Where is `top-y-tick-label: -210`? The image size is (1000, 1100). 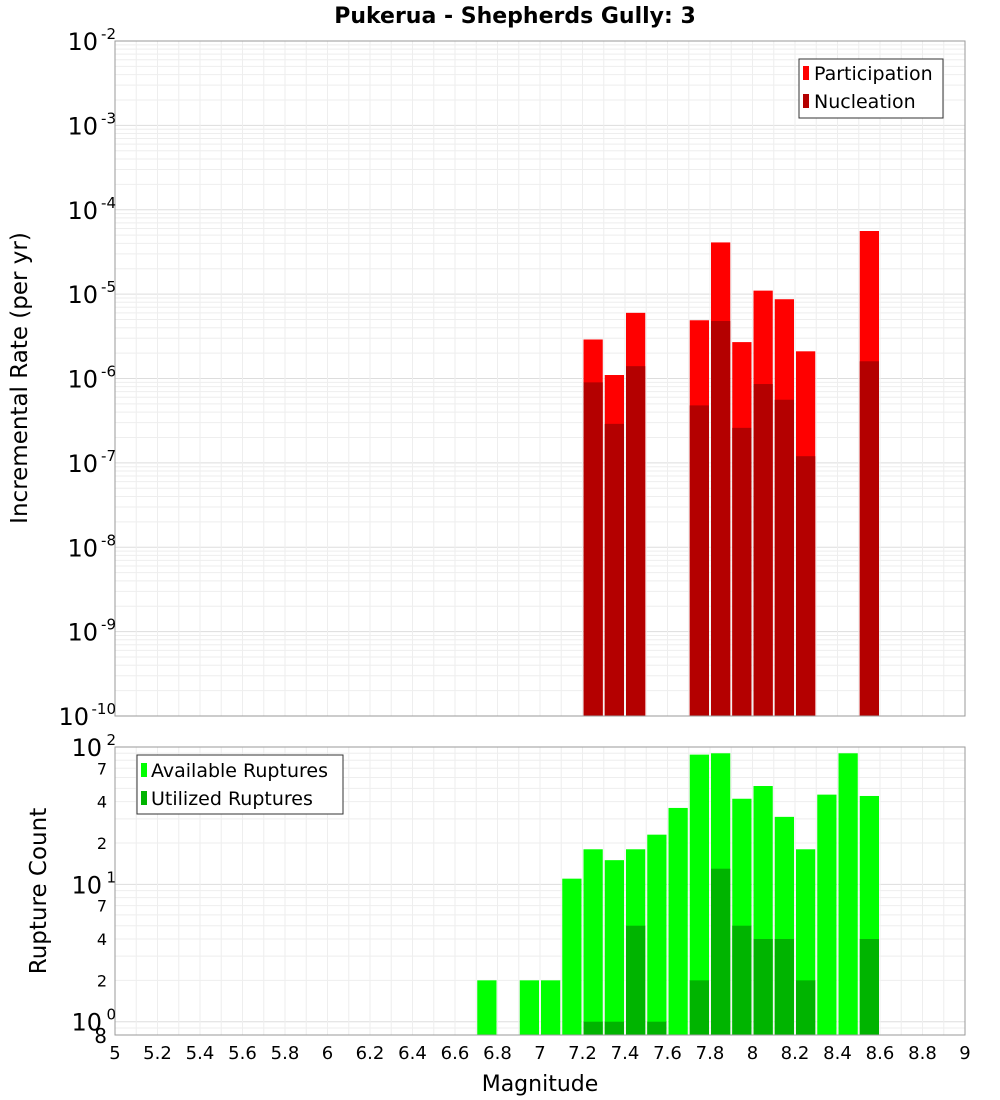 top-y-tick-label: -210 is located at coordinates (91, 40).